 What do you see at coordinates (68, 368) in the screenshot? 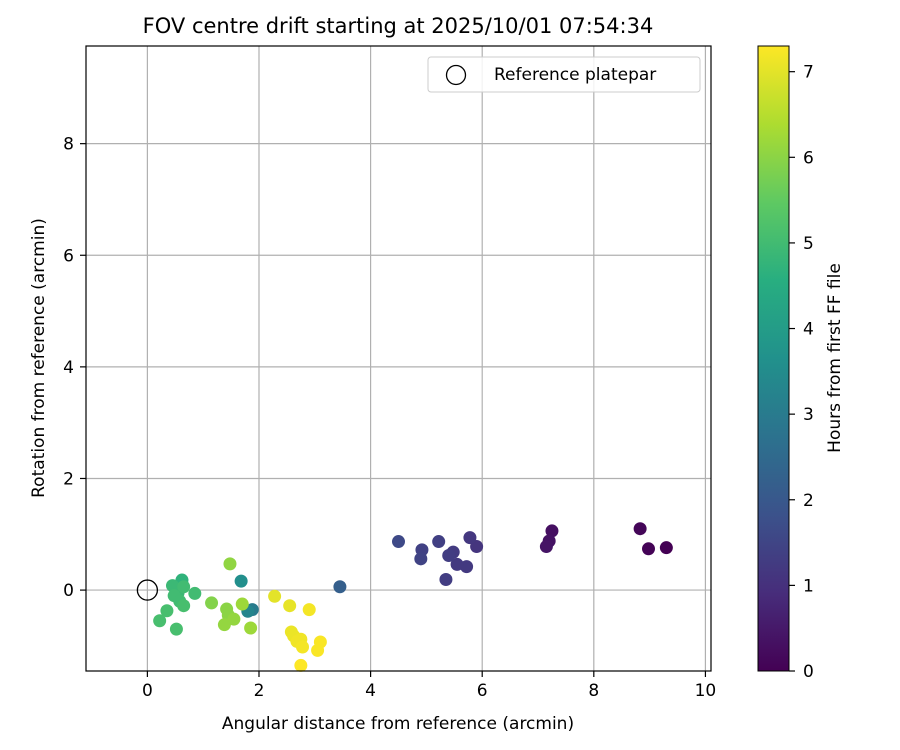
I see `y-tick-label: 4` at bounding box center [68, 368].